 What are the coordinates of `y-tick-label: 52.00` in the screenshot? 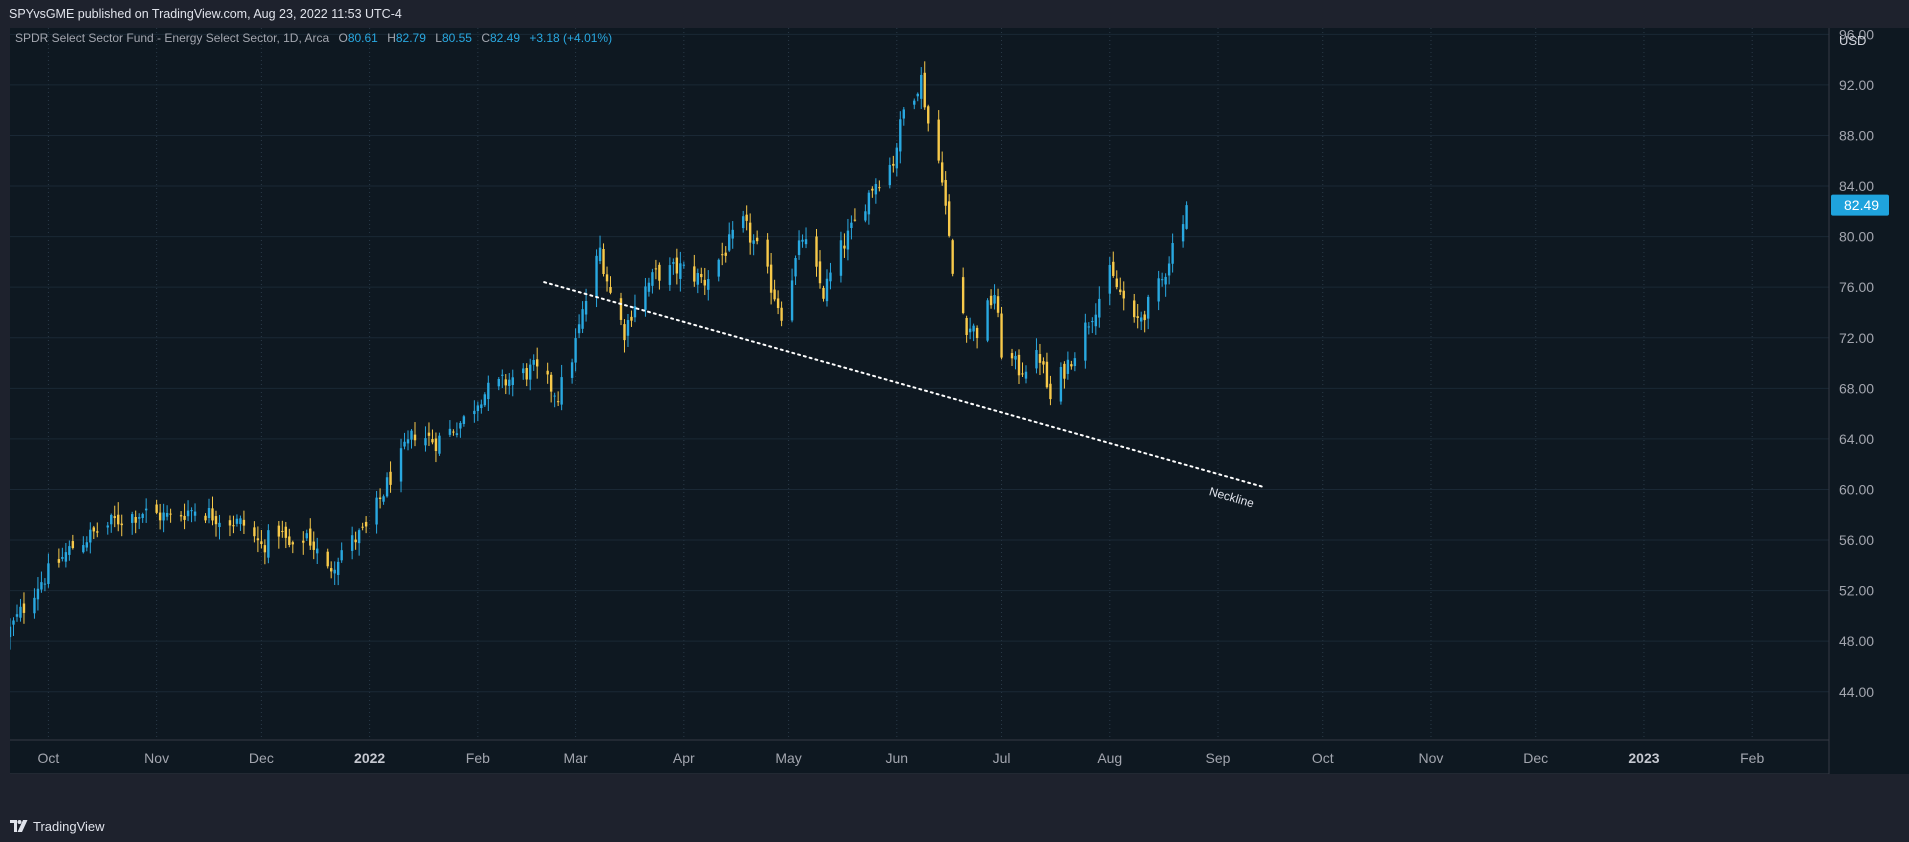 It's located at (1856, 591).